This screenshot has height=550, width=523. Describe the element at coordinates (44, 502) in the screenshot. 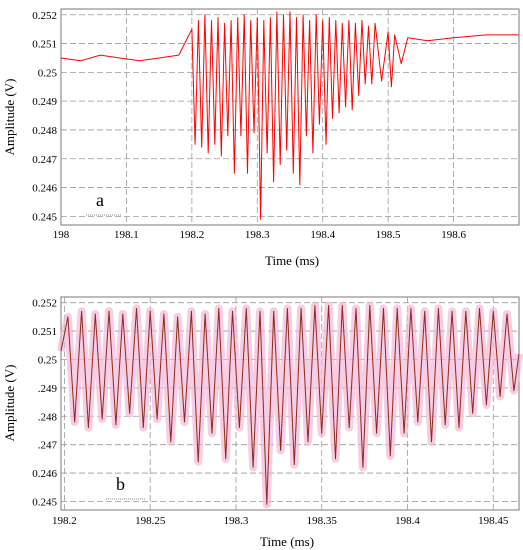

I see `panel-b-y-tick-label: 0.245` at that location.